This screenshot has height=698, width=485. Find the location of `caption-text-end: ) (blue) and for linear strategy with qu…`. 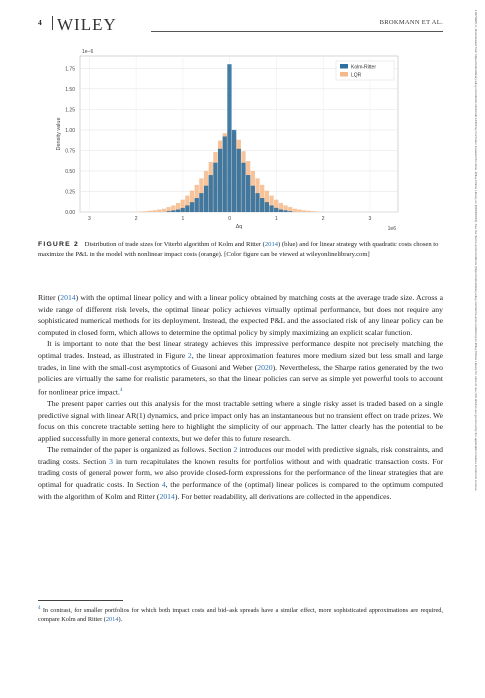

caption-text-end: ) (blue) and for linear strategy with qu… is located at coordinates (238, 249).